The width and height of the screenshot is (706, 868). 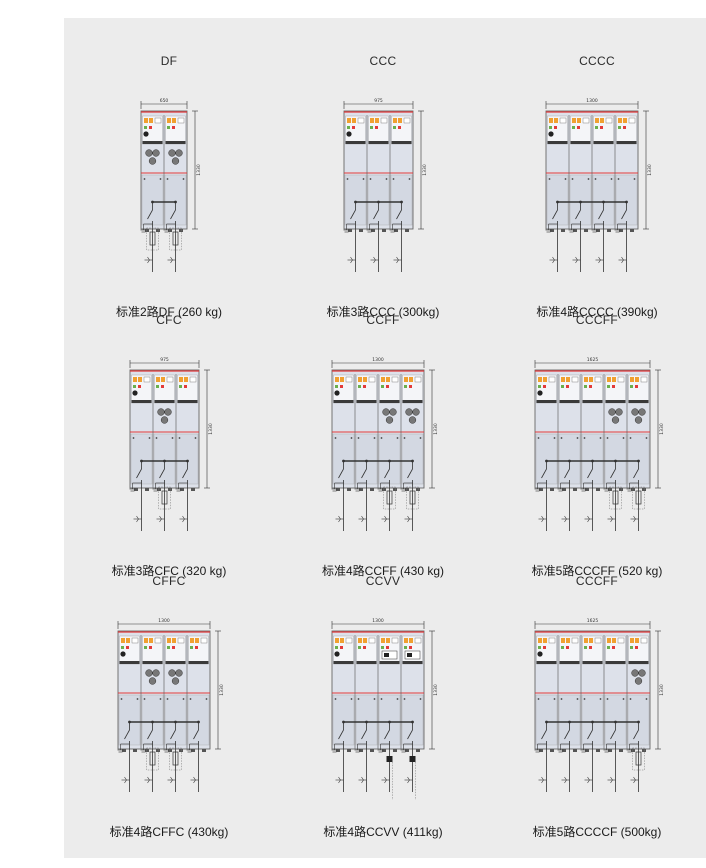 I want to click on width-dimension-label: 975, so click(x=378, y=101).